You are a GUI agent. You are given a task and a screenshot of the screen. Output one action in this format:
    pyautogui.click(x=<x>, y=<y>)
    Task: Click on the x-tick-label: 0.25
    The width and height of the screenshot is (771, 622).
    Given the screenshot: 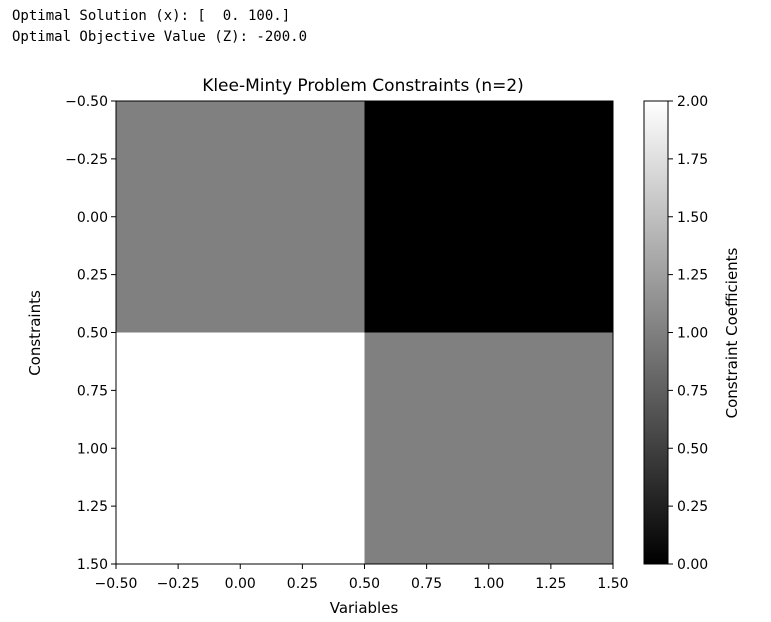 What is the action you would take?
    pyautogui.click(x=302, y=584)
    